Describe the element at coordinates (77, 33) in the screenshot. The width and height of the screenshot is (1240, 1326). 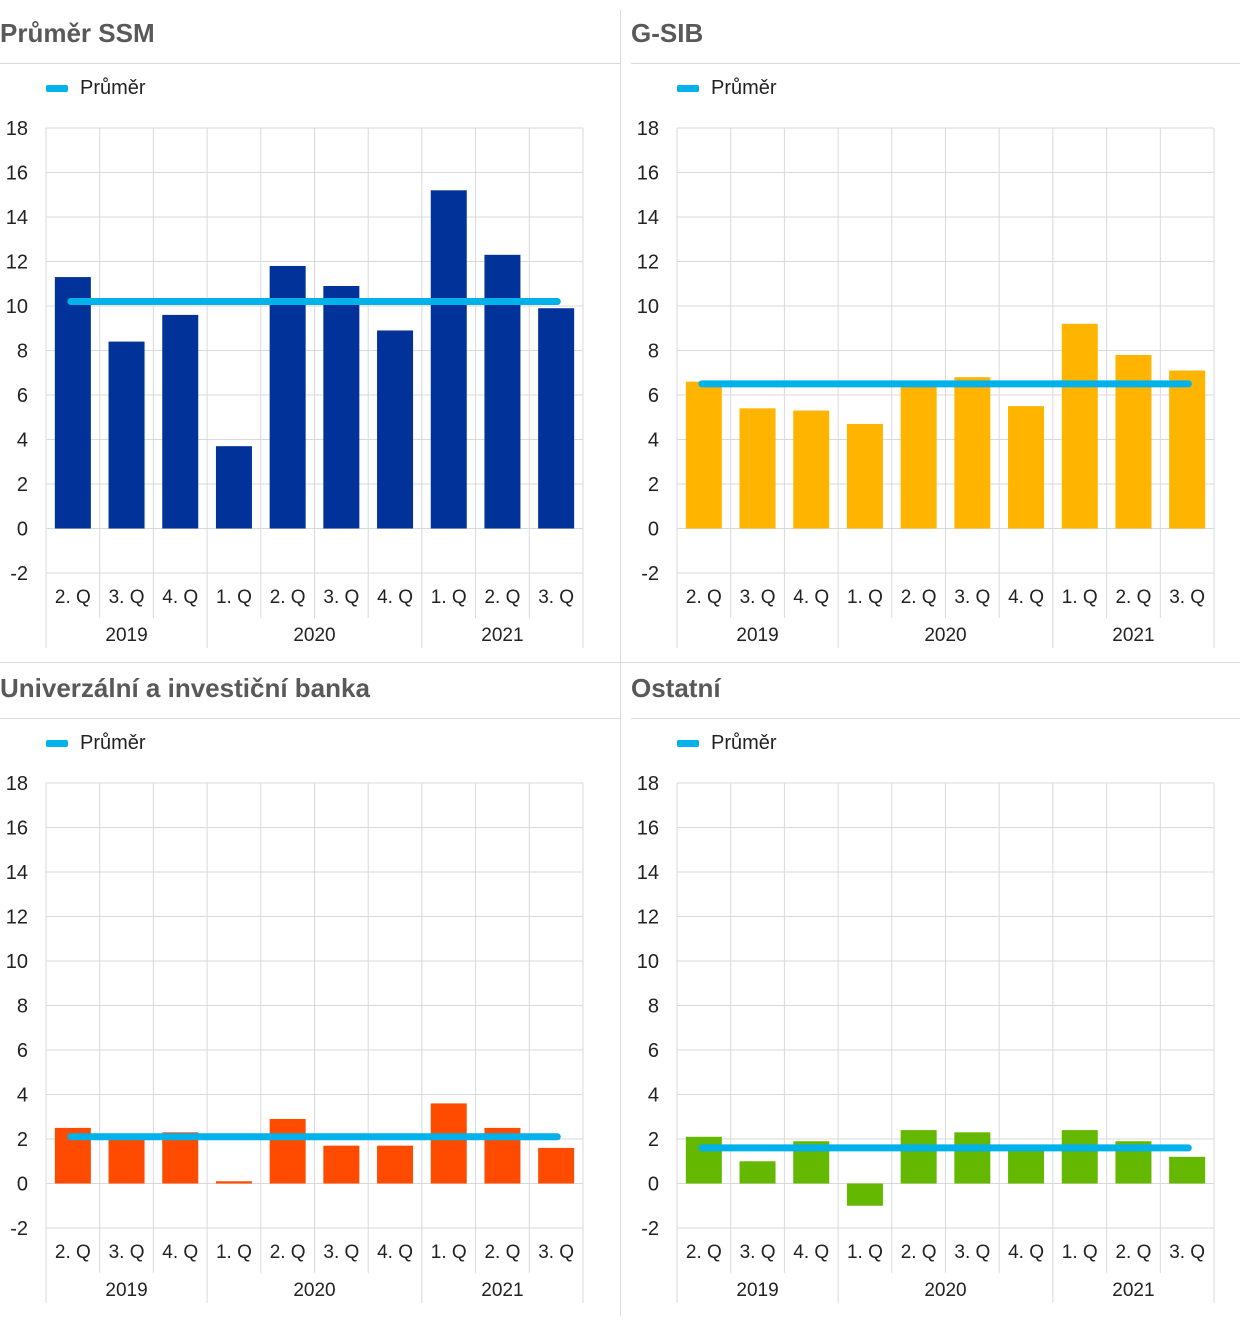
I see `chart-title: Průměr SSM` at that location.